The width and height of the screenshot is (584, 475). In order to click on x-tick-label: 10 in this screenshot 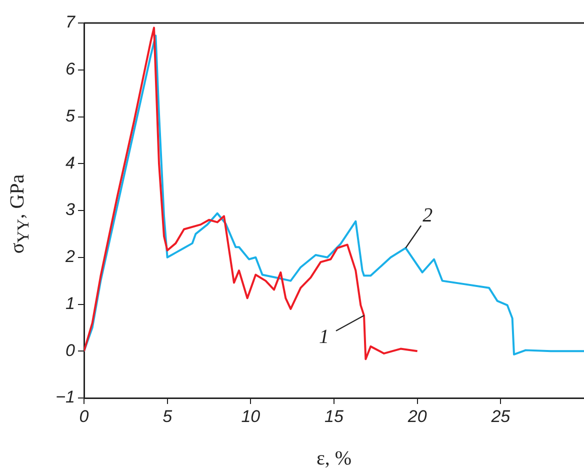, I will do `click(251, 416)`.